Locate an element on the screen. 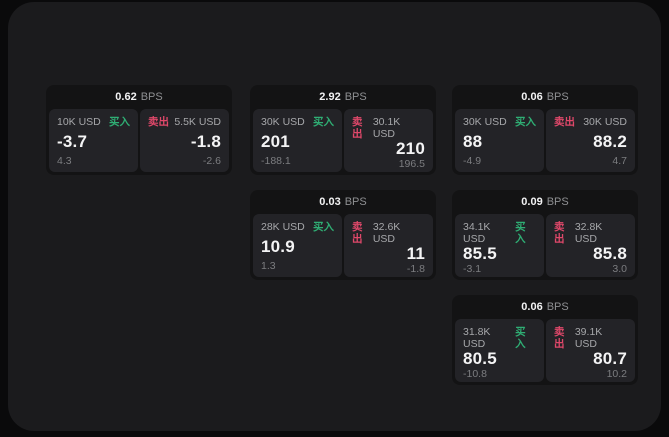  buy-panel: 10K USD 买入 -3.7 4.3 is located at coordinates (93, 140).